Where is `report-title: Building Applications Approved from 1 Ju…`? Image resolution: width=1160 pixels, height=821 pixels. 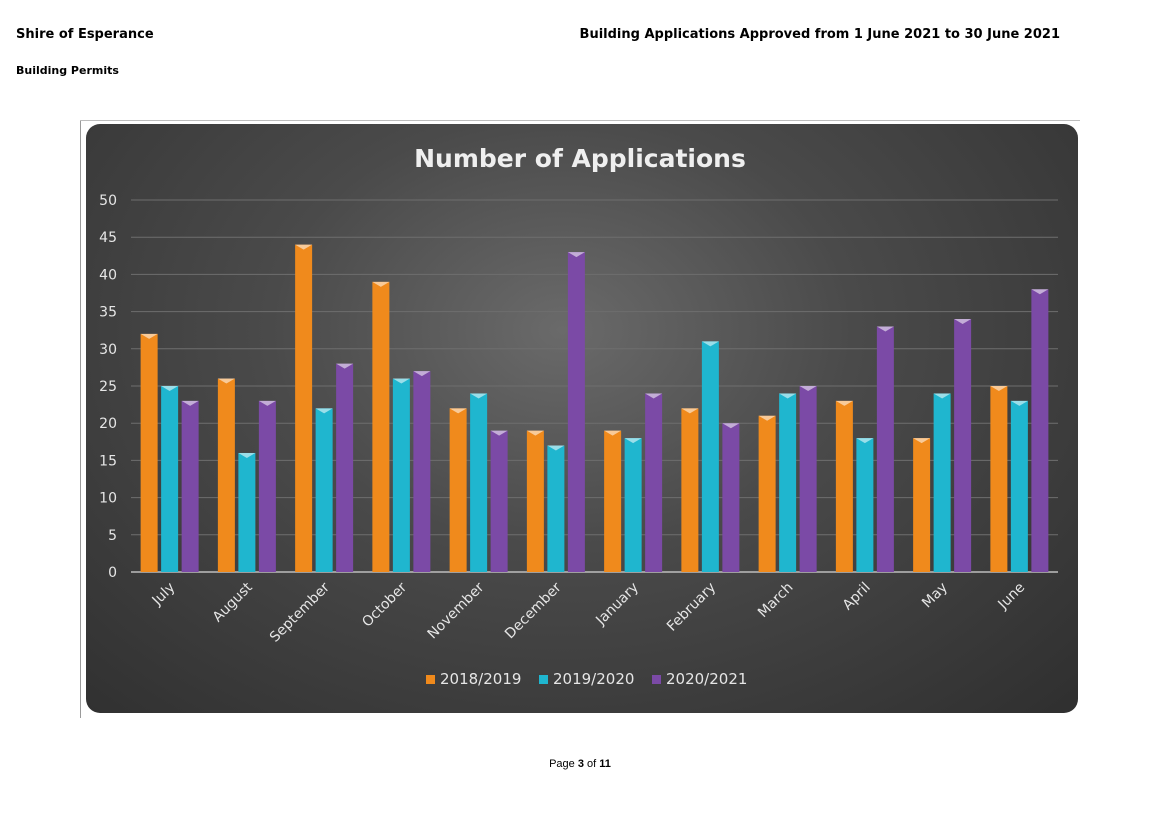
report-title: Building Applications Approved from 1 Ju… is located at coordinates (819, 34).